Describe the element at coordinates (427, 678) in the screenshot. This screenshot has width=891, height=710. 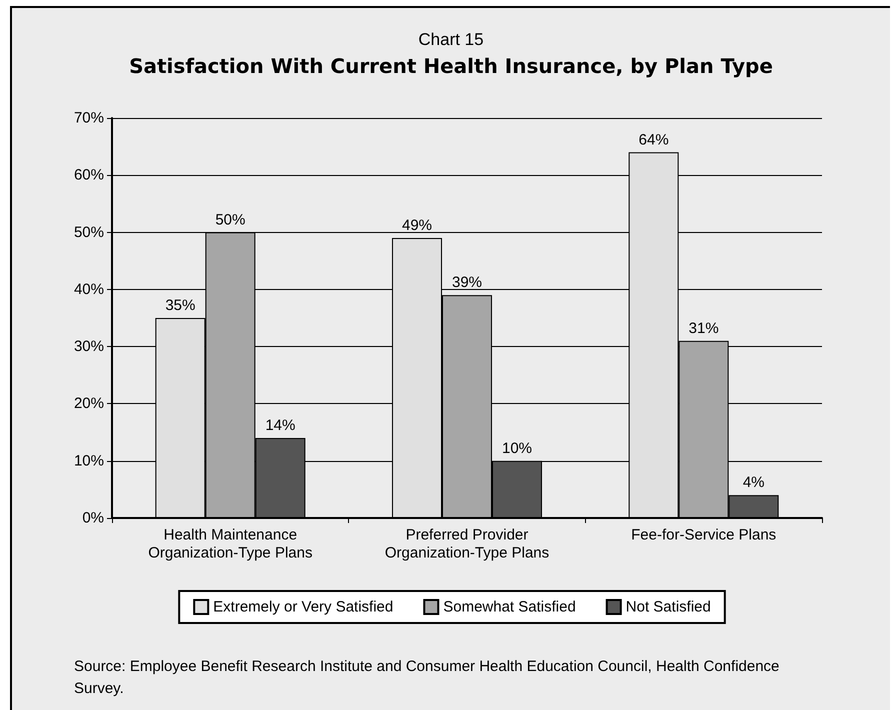
I see `source-note: Source: Employee Benefit Research Institute and Consumer Health Education Council, Health Confidence Survey.` at that location.